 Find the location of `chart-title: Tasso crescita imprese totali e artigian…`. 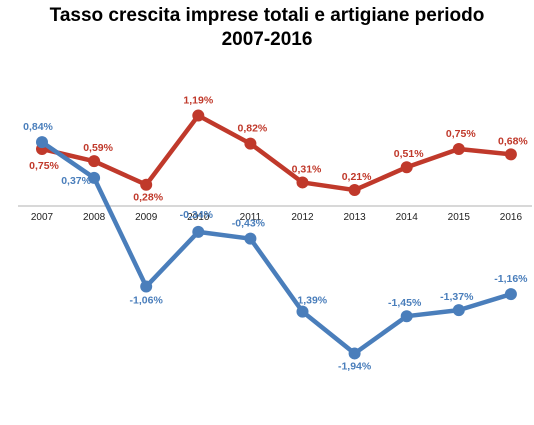

chart-title: Tasso crescita imprese totali e artigian… is located at coordinates (267, 28).